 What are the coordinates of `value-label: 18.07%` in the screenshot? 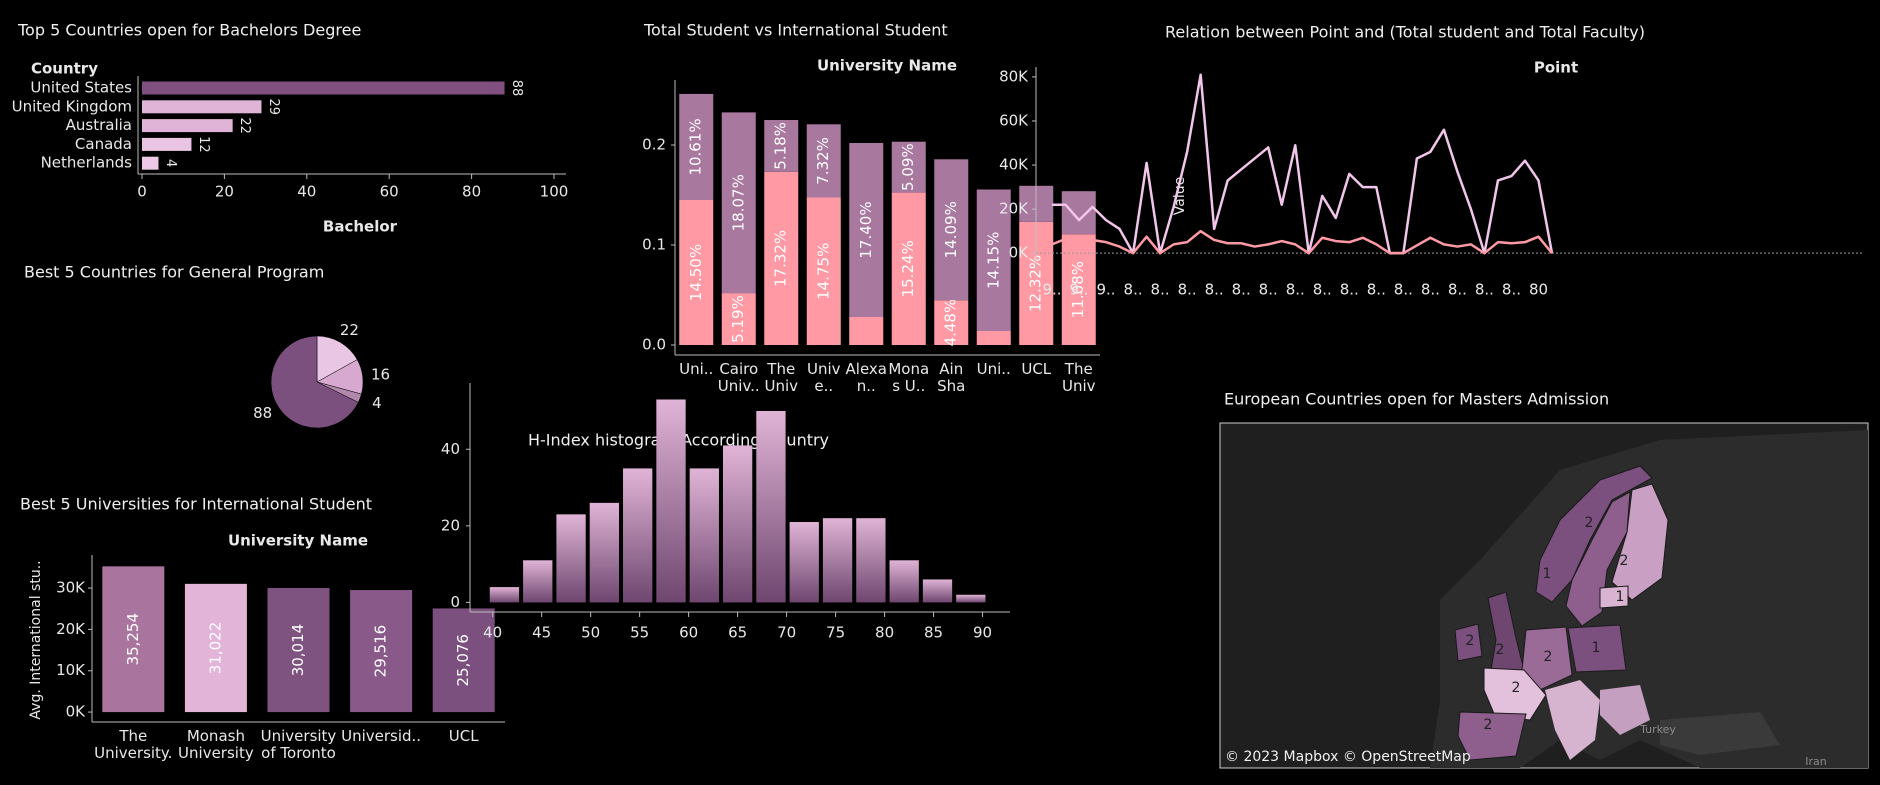 It's located at (738, 202).